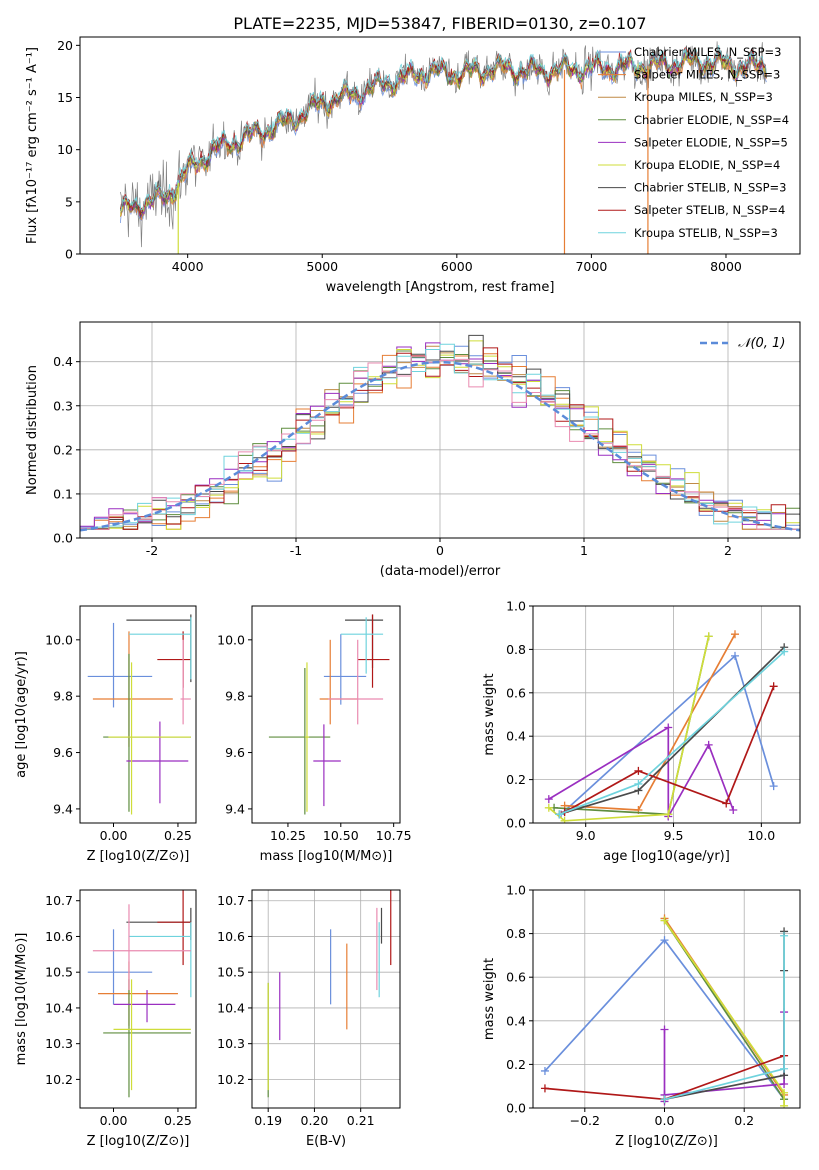  Describe the element at coordinates (726, 266) in the screenshot. I see `x-tick-label: 8000` at that location.